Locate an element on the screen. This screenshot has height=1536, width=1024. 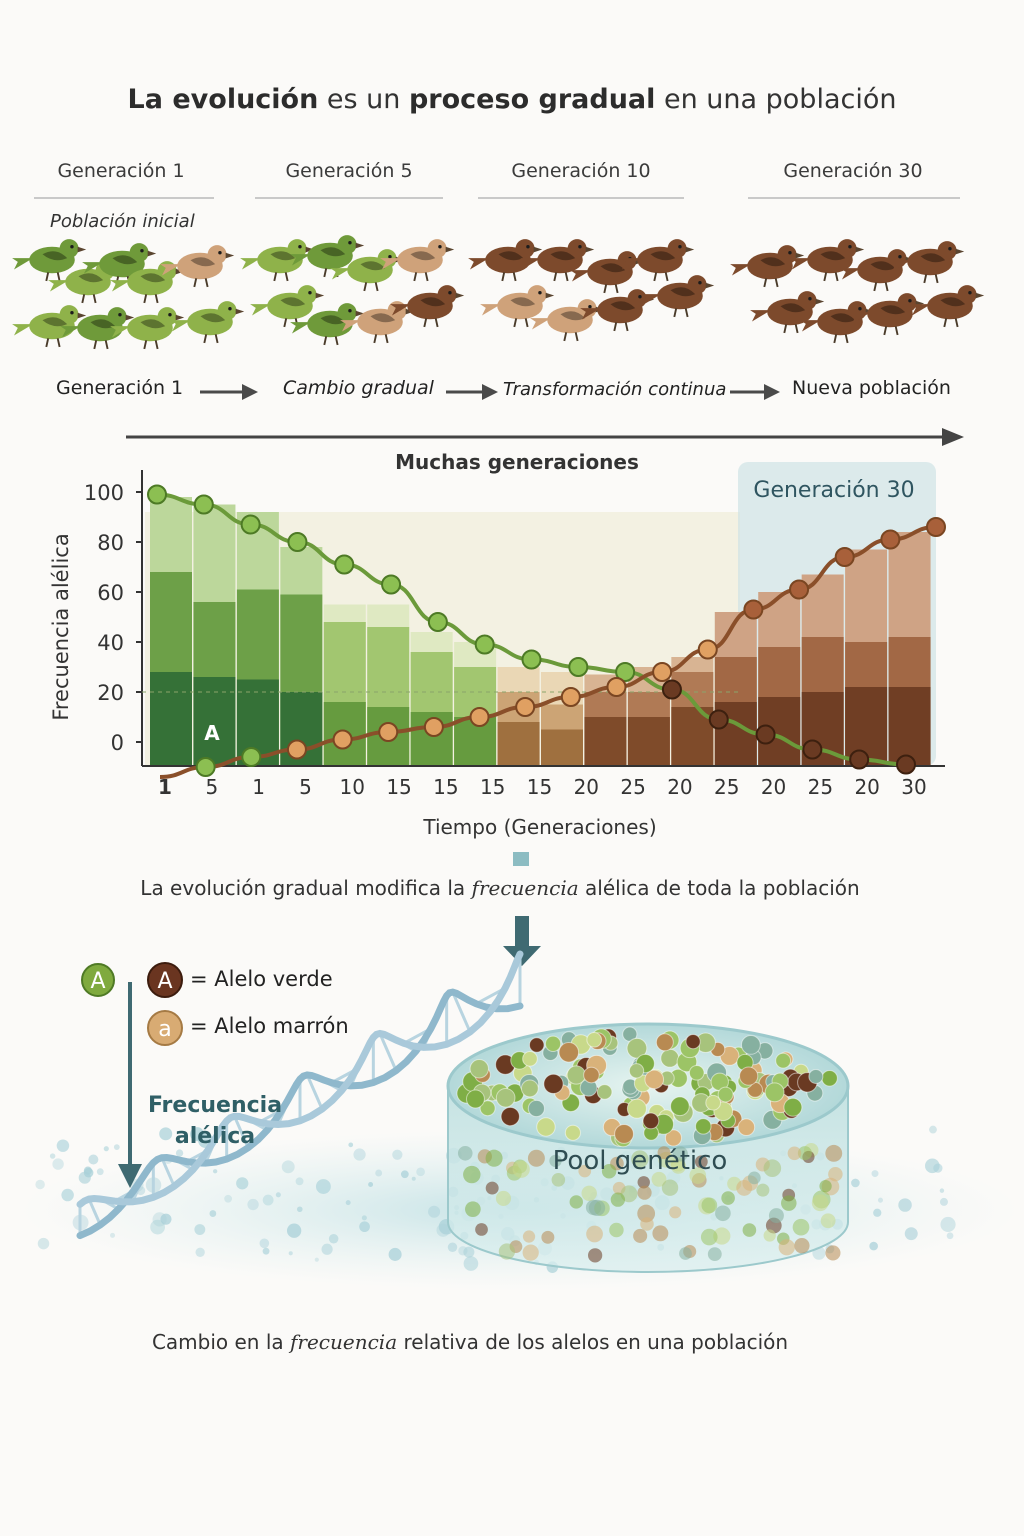
down-arrow-icon is located at coordinates (522, 941).